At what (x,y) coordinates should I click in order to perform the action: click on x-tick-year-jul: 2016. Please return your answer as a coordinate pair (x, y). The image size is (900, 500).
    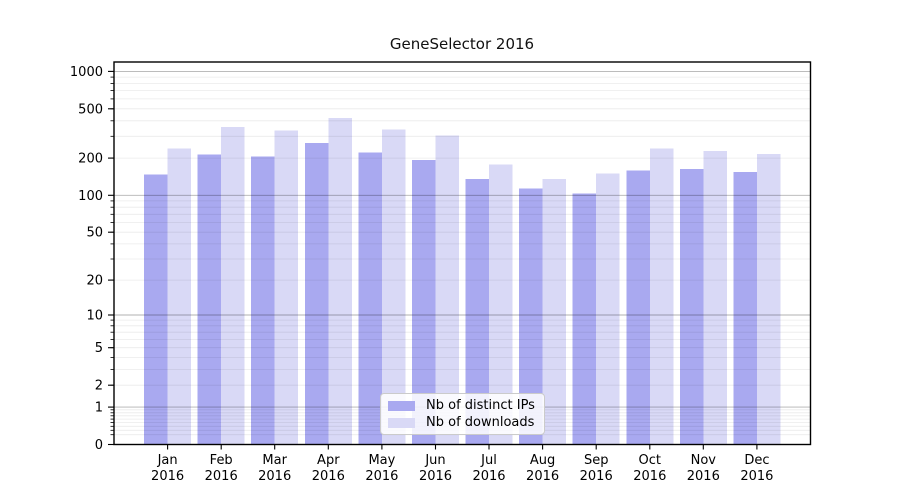
    Looking at the image, I should click on (488, 476).